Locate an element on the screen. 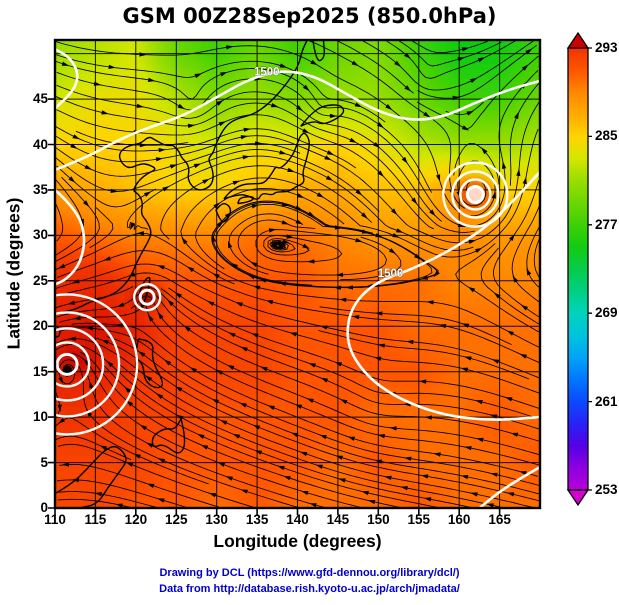 The image size is (619, 605). y-tick-label: 25 is located at coordinates (40, 280).